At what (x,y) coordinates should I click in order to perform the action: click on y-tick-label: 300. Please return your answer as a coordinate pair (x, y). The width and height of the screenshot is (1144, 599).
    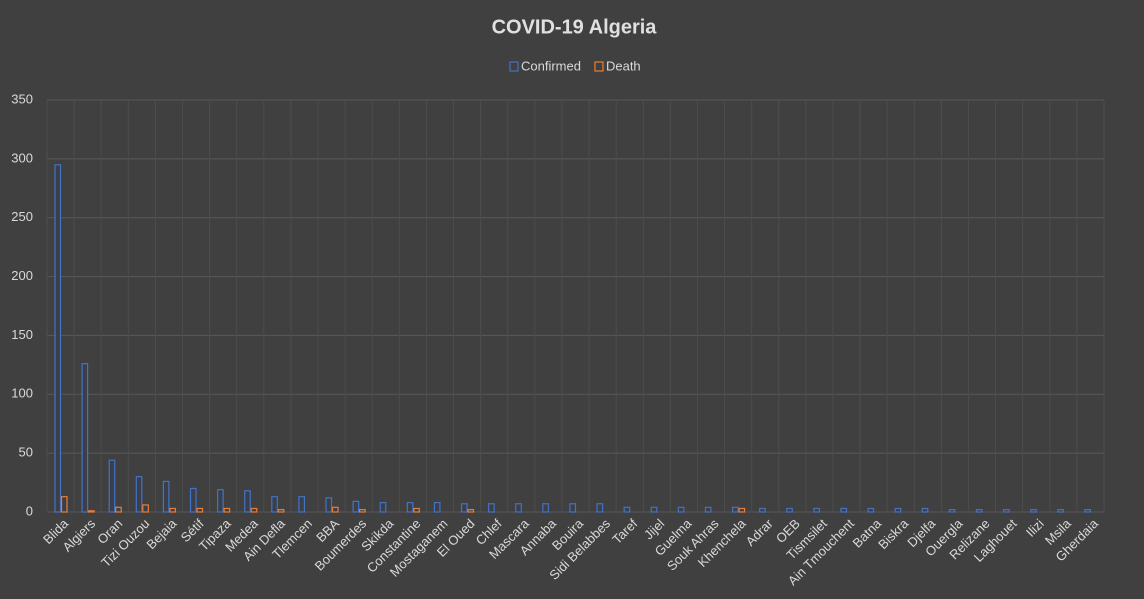
    Looking at the image, I should click on (22, 157).